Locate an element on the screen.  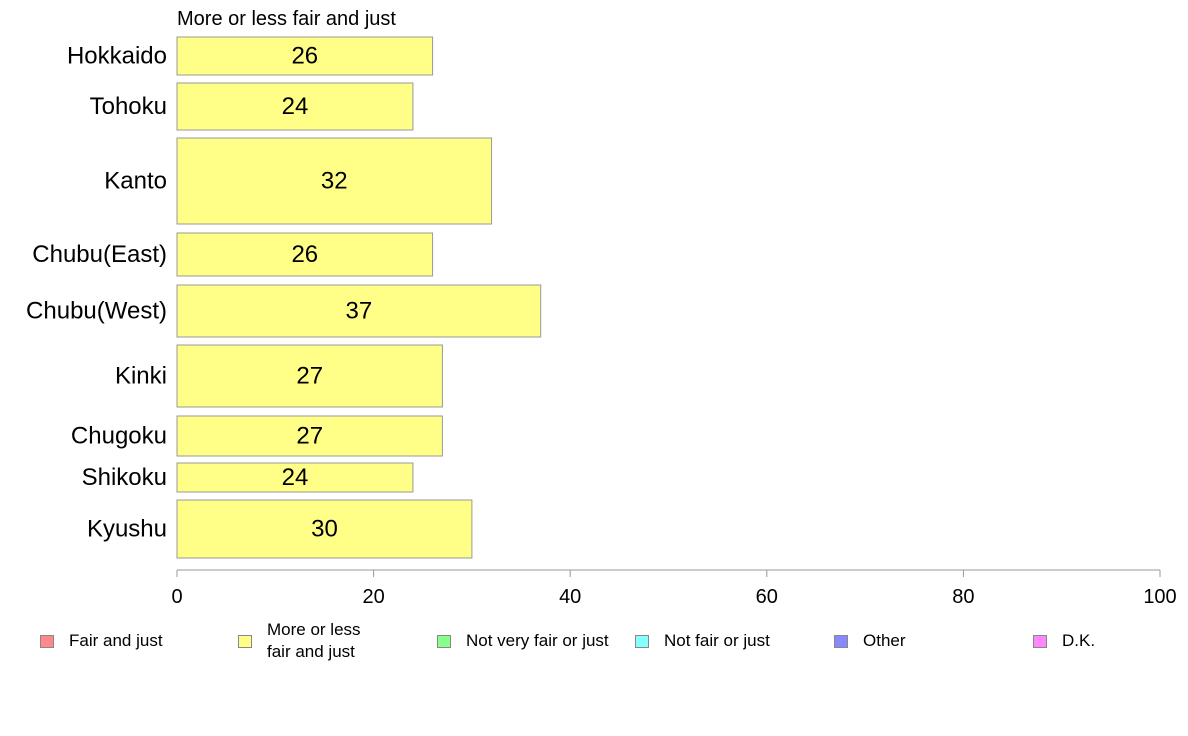
x-tick-label: 20 is located at coordinates (373, 597).